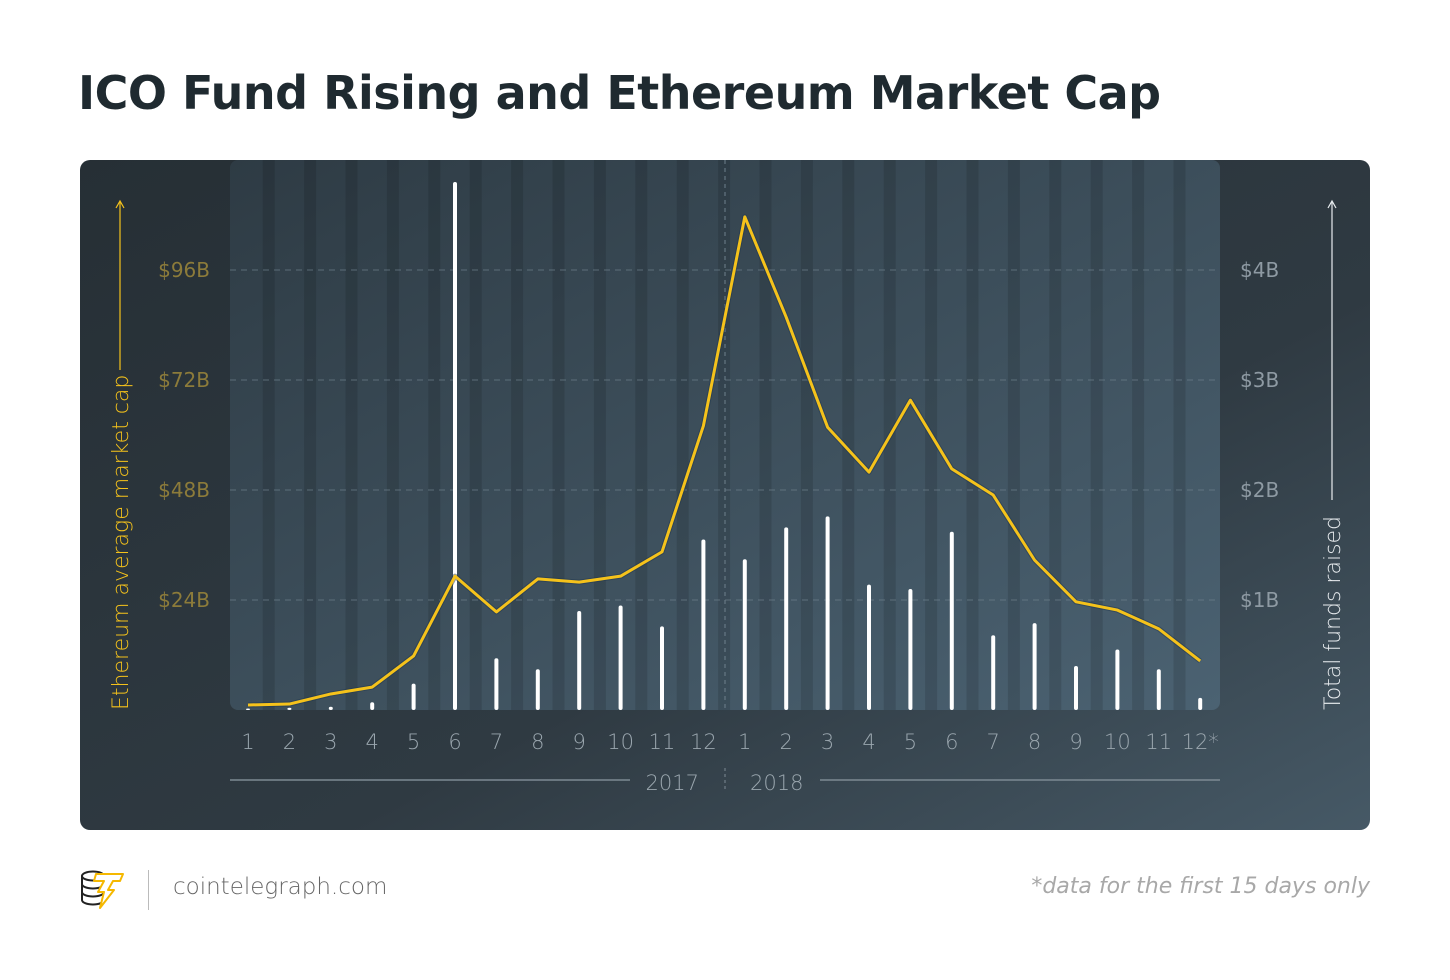 The image size is (1450, 980). What do you see at coordinates (1259, 490) in the screenshot?
I see `right-tick-label: $2B` at bounding box center [1259, 490].